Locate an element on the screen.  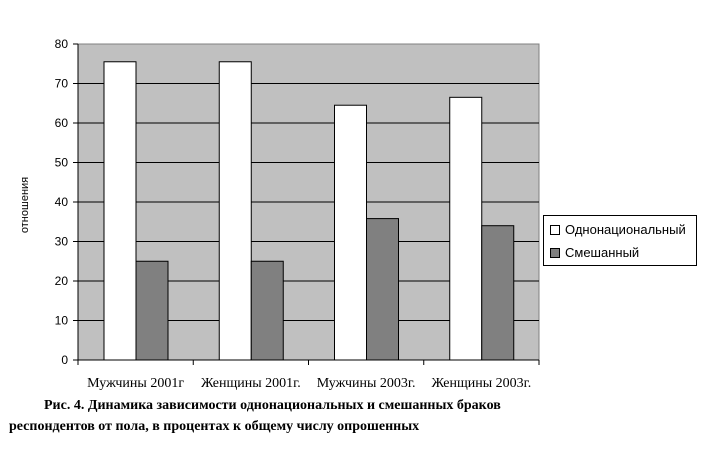
x-tick-label: Женщины 2001г. is located at coordinates (251, 383).